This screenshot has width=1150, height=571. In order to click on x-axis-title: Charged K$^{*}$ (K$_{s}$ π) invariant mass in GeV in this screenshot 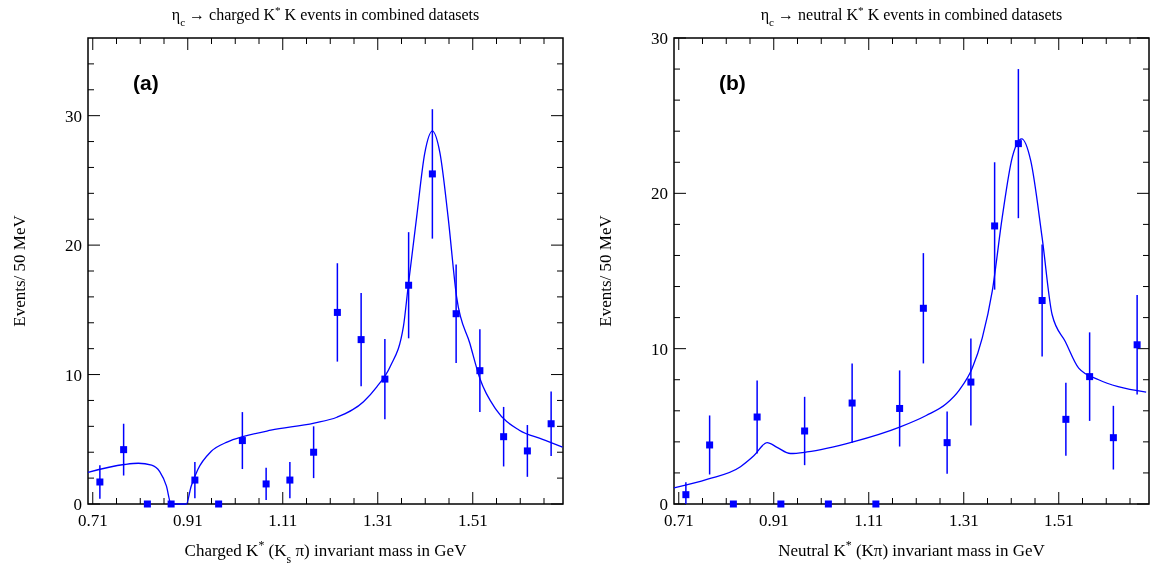, I will do `click(326, 552)`.